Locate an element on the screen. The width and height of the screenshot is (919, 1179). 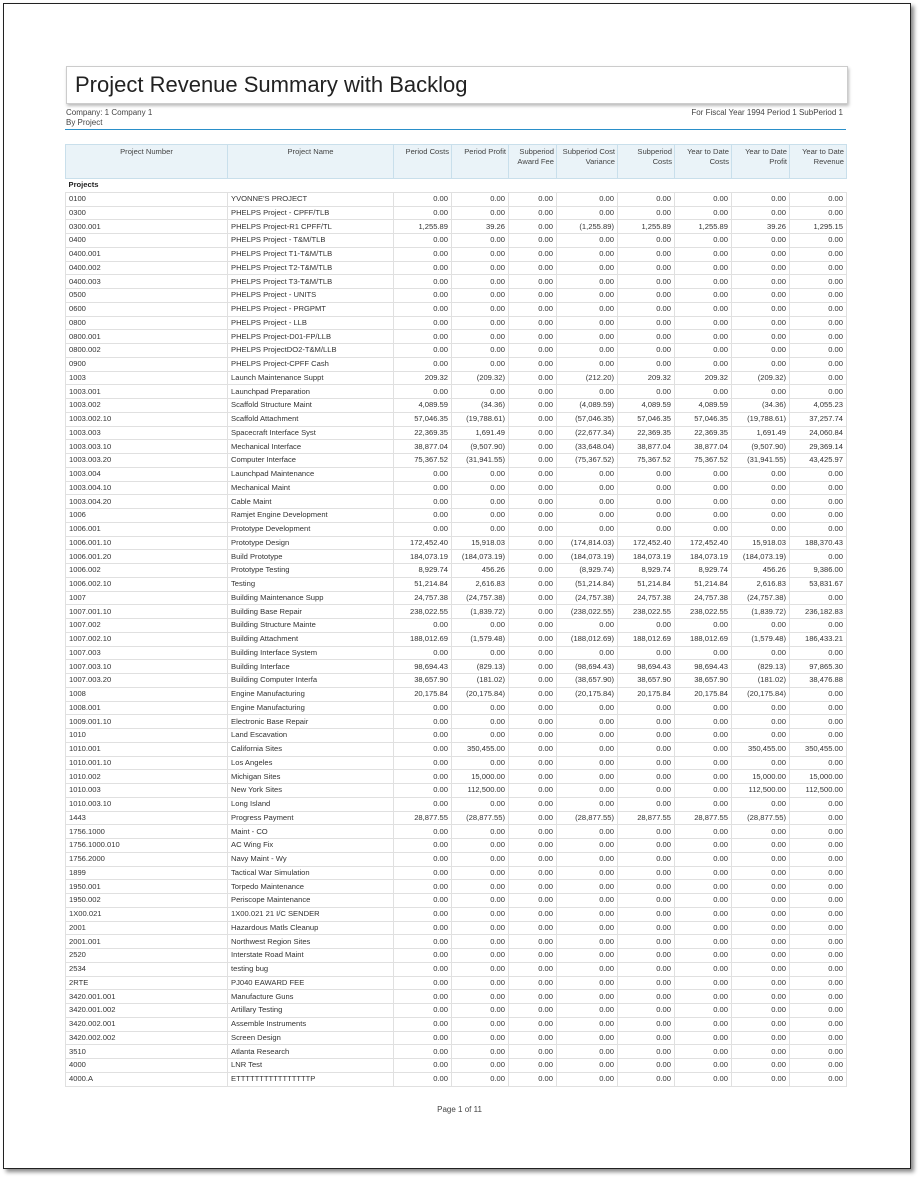
amount-cell: (9,507.90) is located at coordinates (480, 446).